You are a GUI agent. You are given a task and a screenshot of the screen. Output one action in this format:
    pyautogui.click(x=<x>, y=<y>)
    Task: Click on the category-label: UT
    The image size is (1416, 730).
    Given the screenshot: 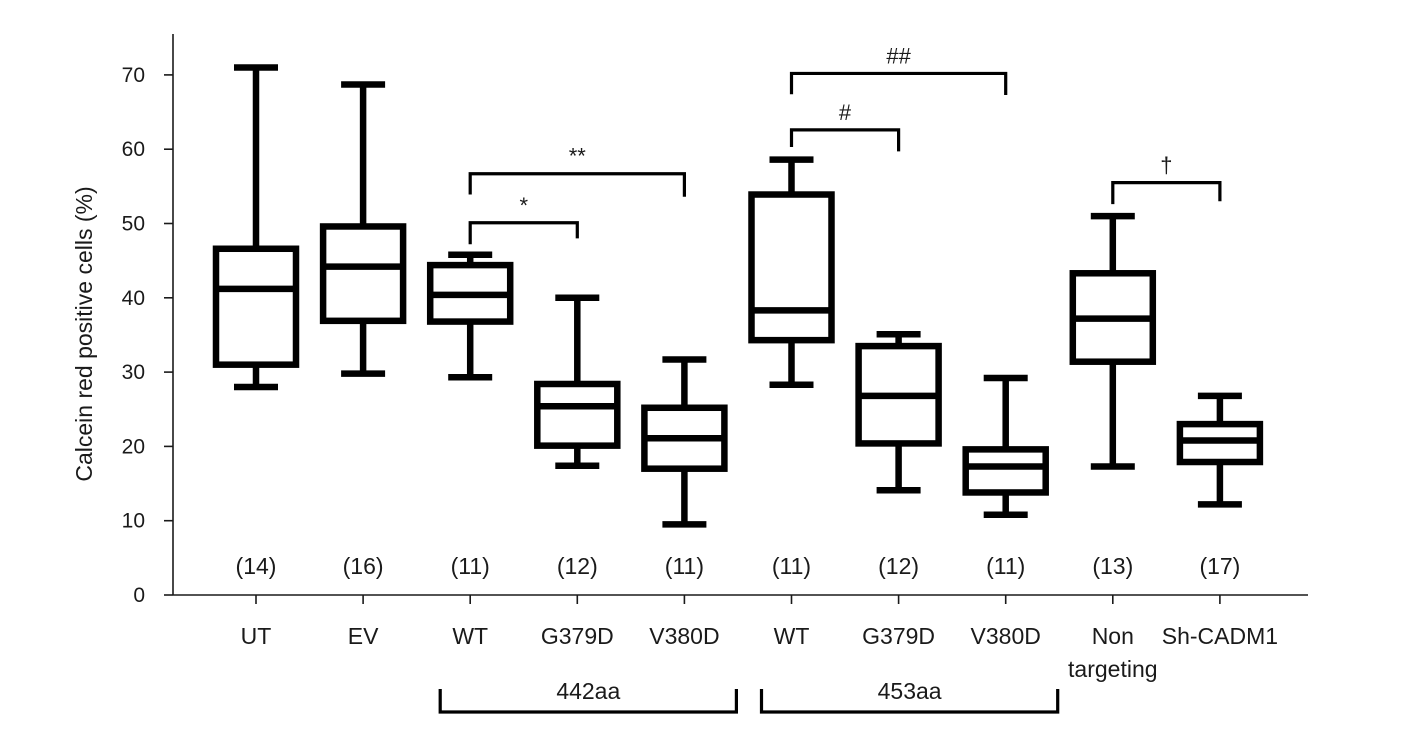 What is the action you would take?
    pyautogui.click(x=256, y=636)
    